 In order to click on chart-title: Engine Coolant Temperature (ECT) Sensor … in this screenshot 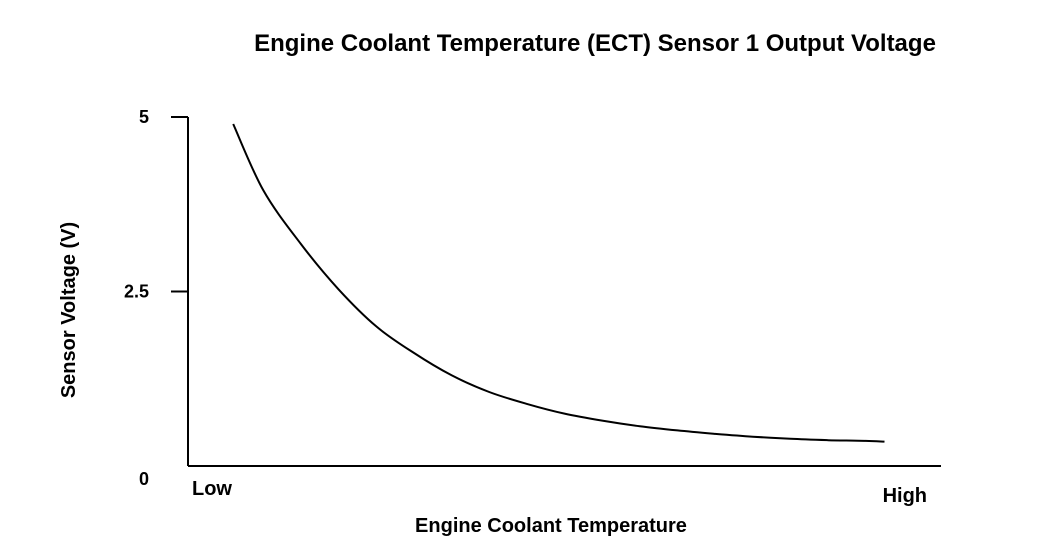, I will do `click(595, 43)`.